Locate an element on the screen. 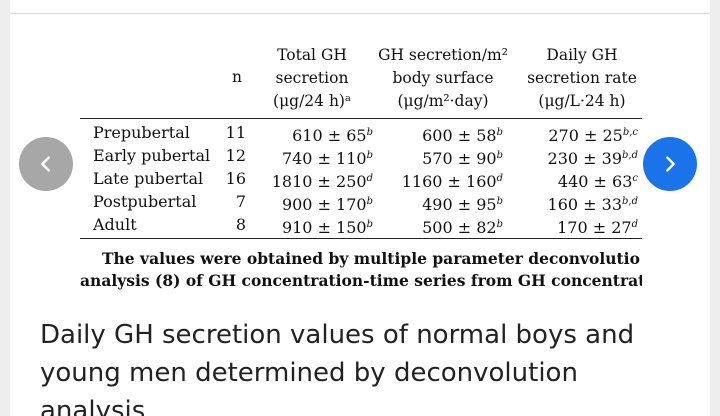 Image resolution: width=720 pixels, height=416 pixels. cell-rate: 160 ± 33b,d is located at coordinates (579, 203).